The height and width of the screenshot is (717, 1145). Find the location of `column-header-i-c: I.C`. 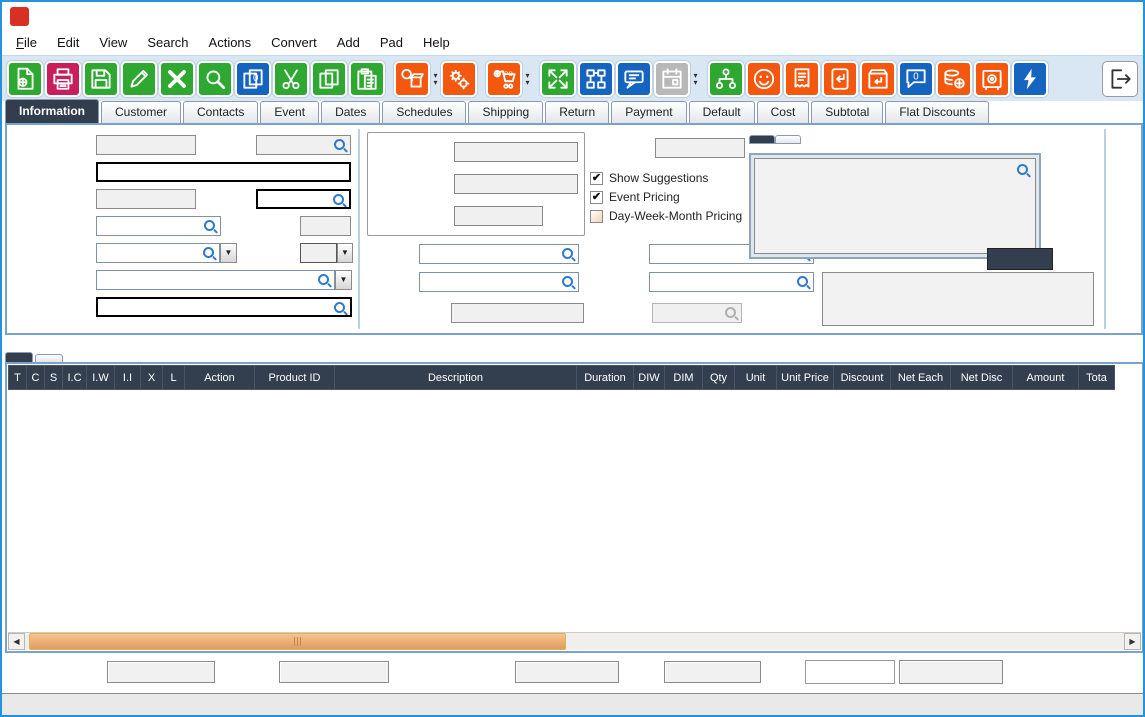

column-header-i-c: I.C is located at coordinates (74, 377).